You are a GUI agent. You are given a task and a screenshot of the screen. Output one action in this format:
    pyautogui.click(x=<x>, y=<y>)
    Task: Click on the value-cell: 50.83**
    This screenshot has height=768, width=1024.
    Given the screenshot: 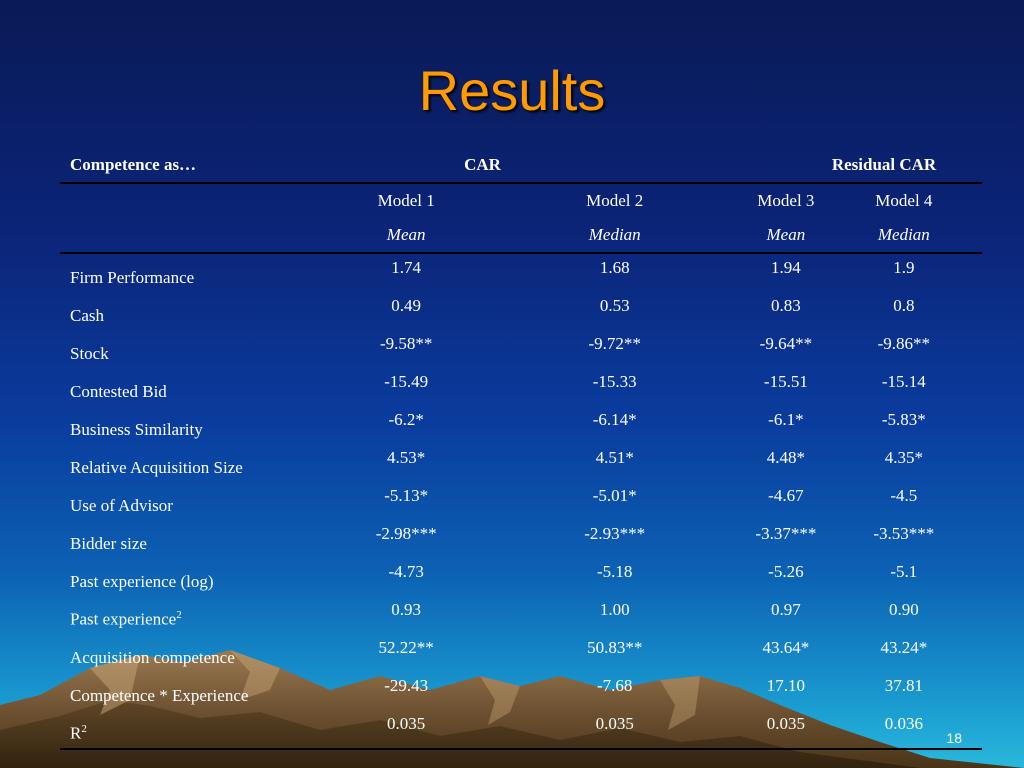 What is the action you would take?
    pyautogui.click(x=615, y=647)
    